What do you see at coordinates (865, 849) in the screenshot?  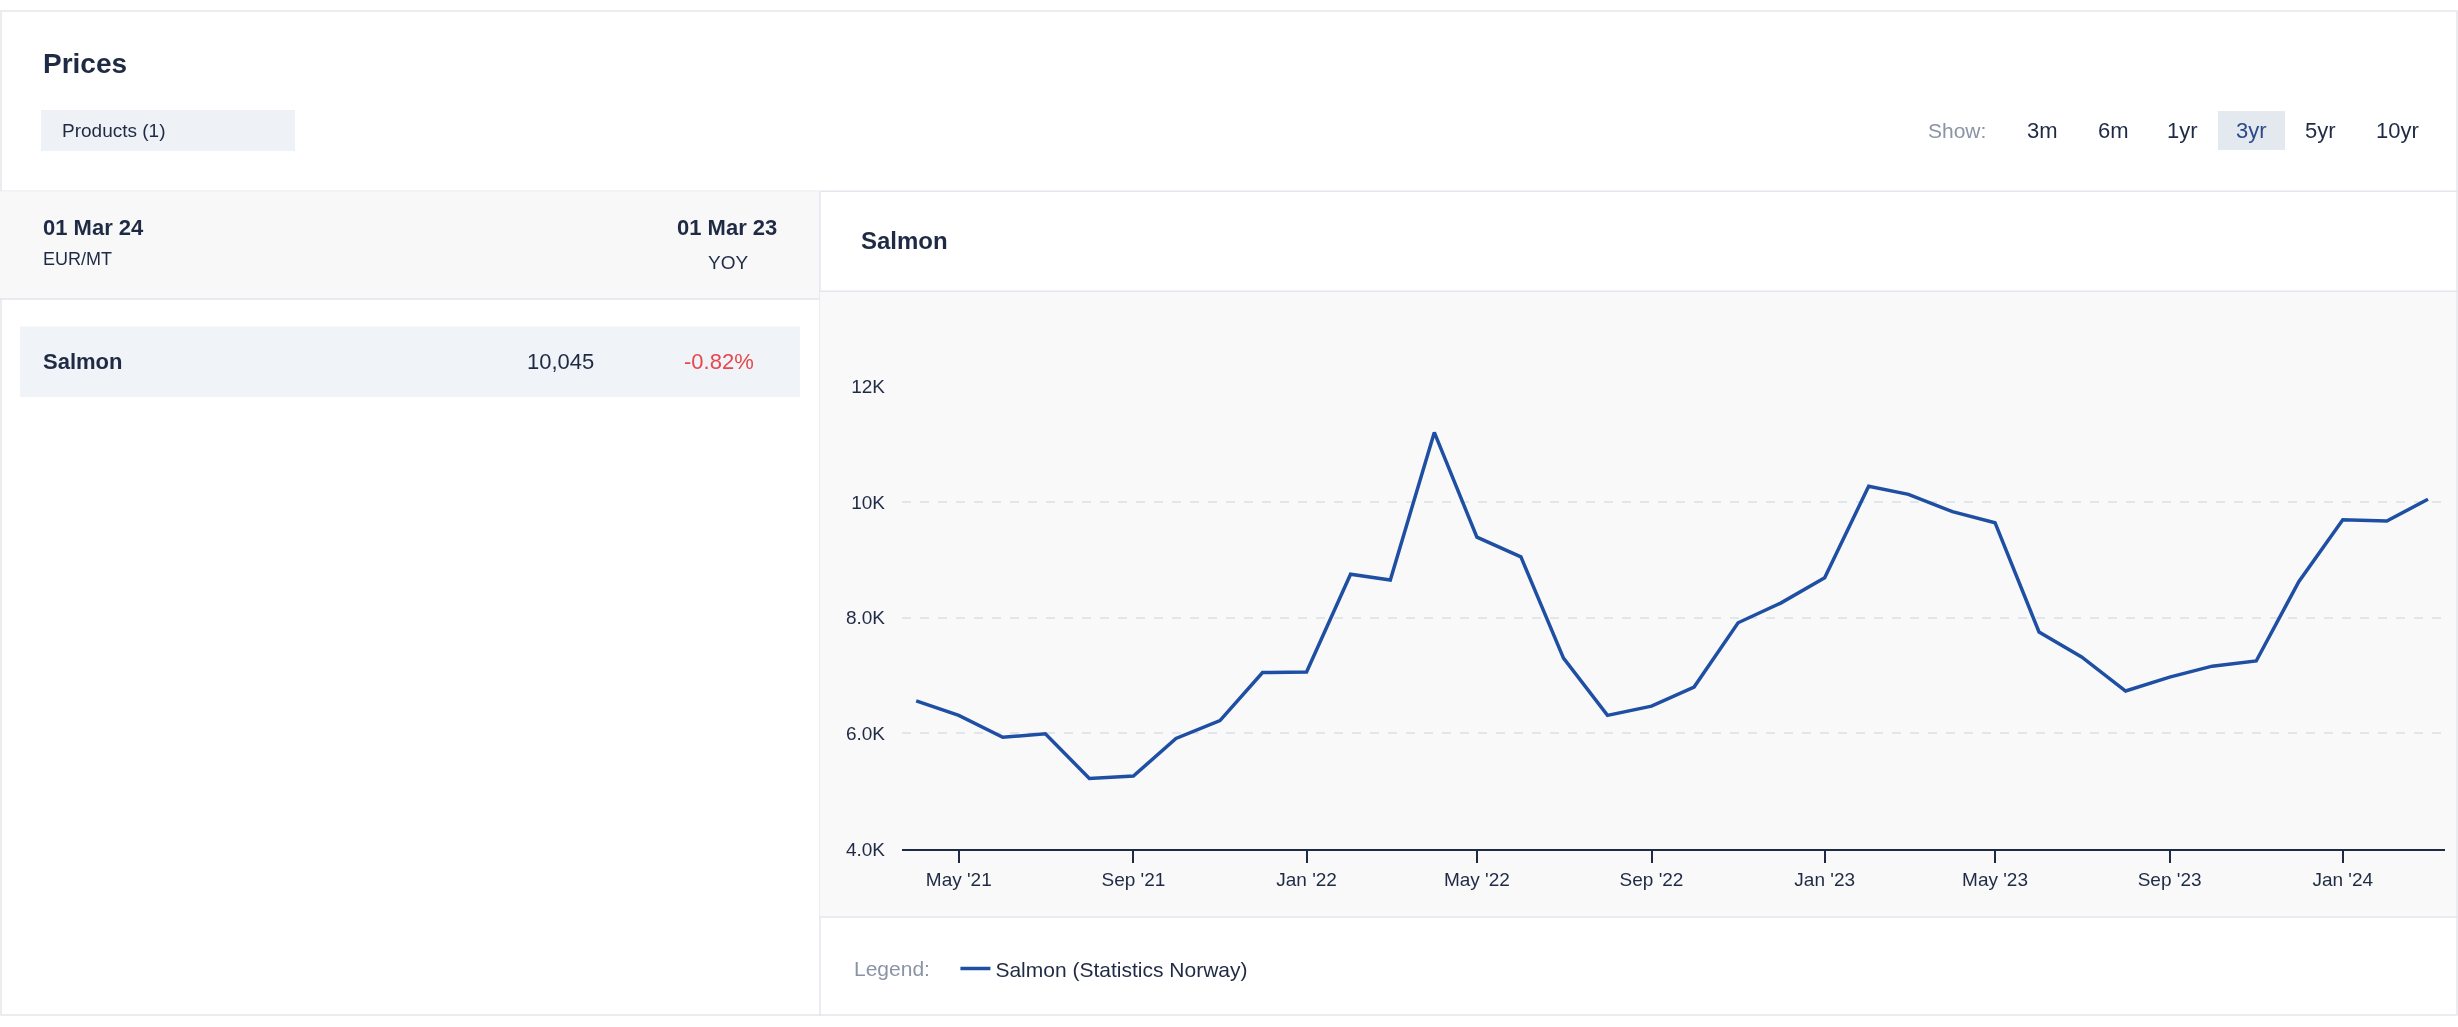 I see `y-tick-label: 4.0K` at bounding box center [865, 849].